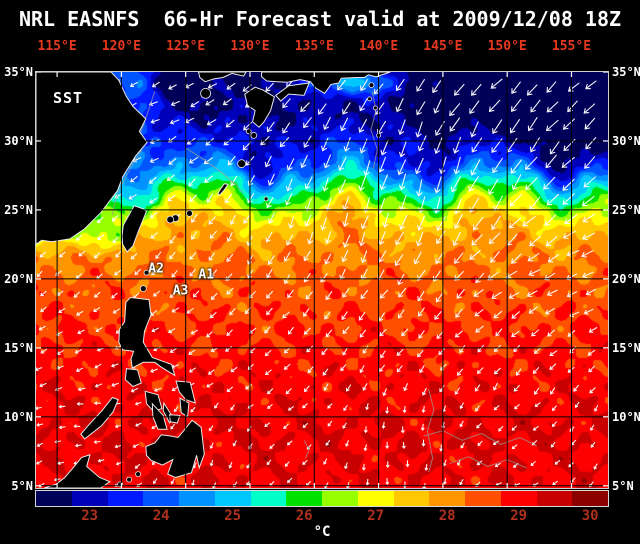 This screenshot has width=640, height=544. I want to click on lat-tick-label: 25°N, so click(626, 209).